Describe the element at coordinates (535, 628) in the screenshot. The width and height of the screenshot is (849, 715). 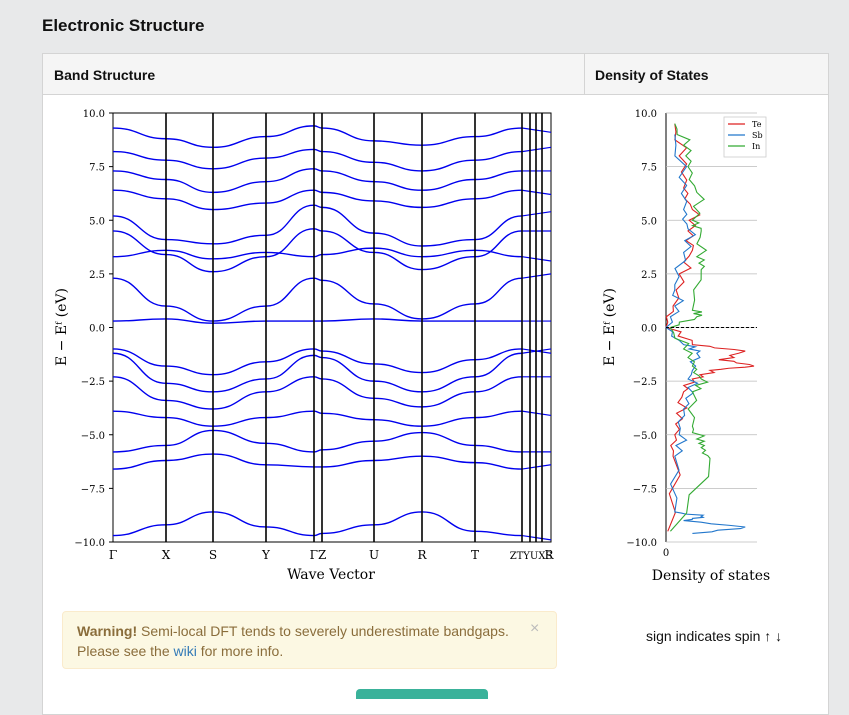
I see `close-icon: ×` at that location.